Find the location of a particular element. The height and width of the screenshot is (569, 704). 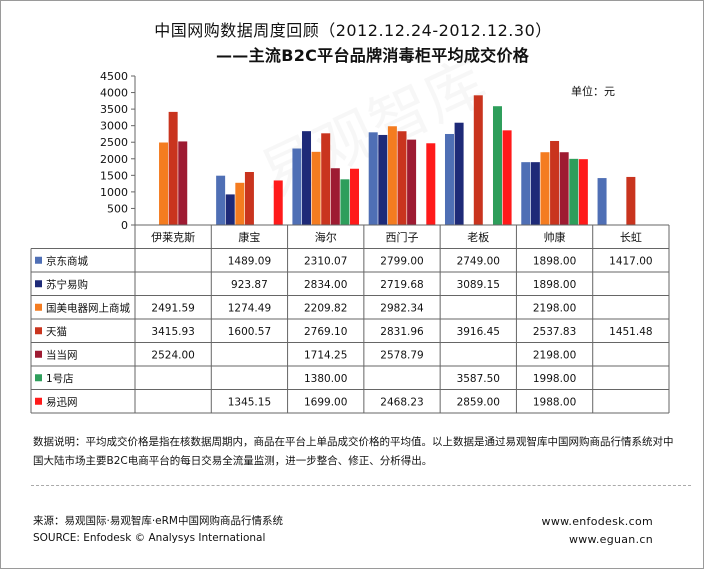

legend-label: 京东商城 is located at coordinates (67, 261).